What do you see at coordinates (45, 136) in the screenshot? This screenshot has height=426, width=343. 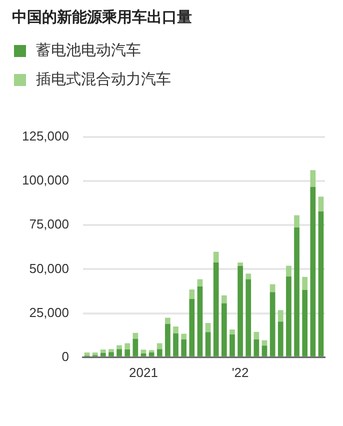 I see `y-tick-label: 125,000` at bounding box center [45, 136].